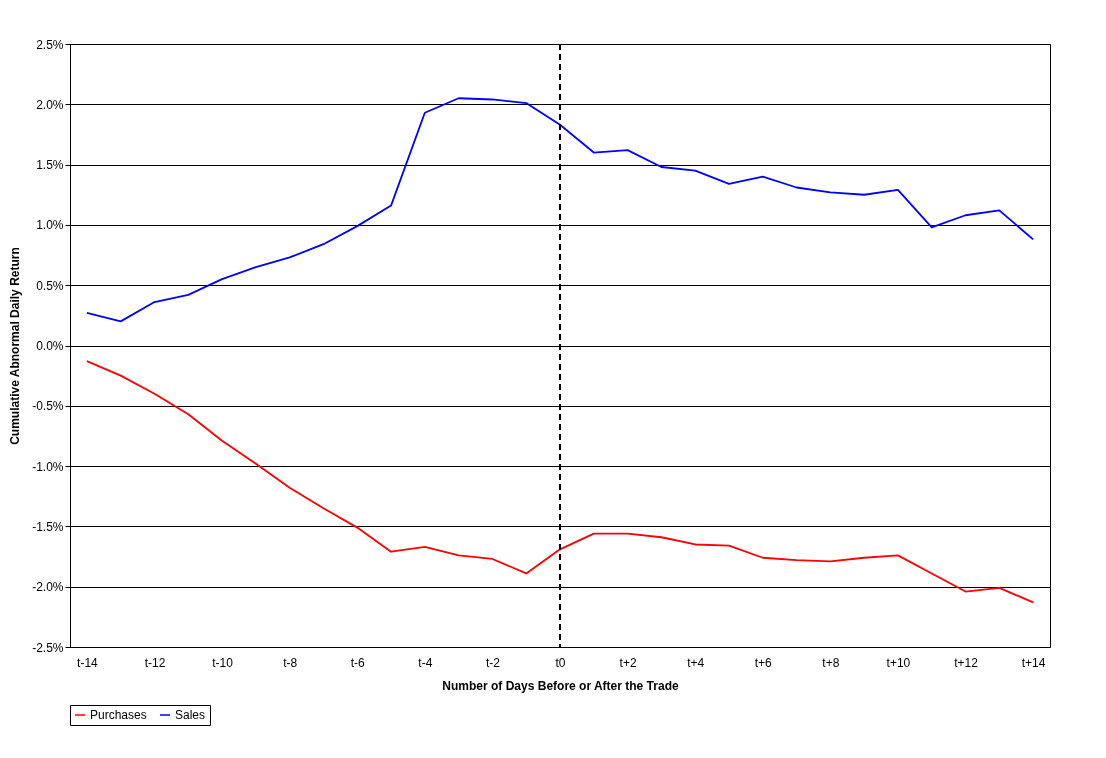 The width and height of the screenshot is (1106, 758). What do you see at coordinates (560, 662) in the screenshot?
I see `x-tick-label: t0` at bounding box center [560, 662].